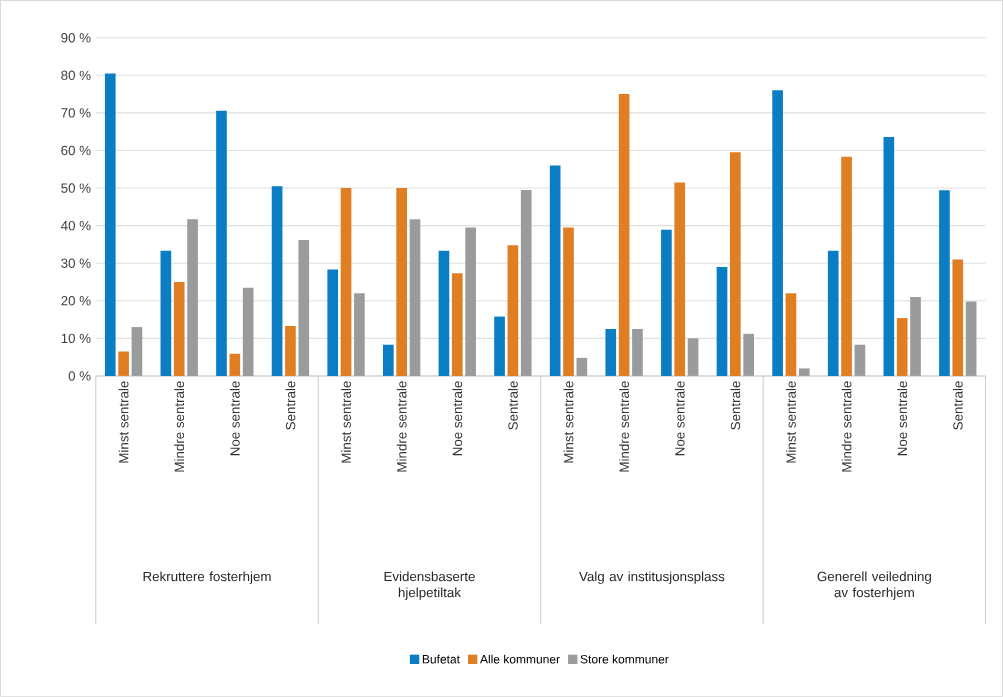  What do you see at coordinates (76, 38) in the screenshot?
I see `y-tick-label: 90 %` at bounding box center [76, 38].